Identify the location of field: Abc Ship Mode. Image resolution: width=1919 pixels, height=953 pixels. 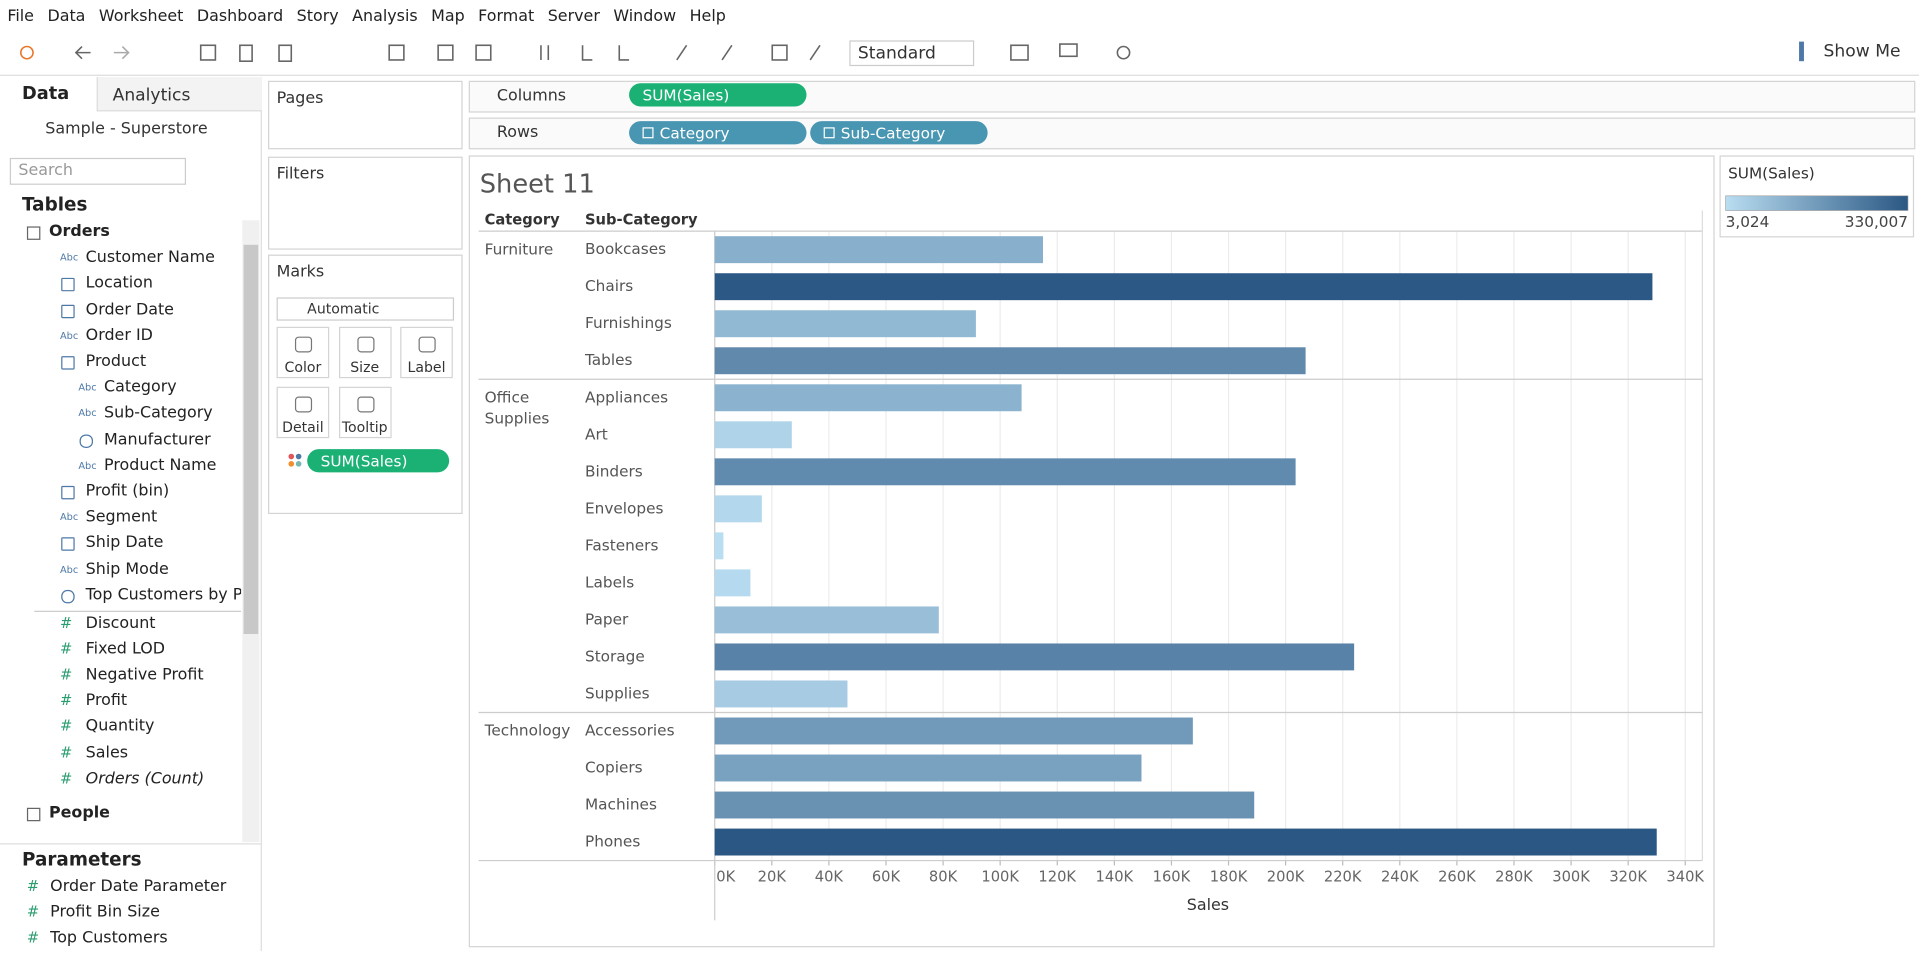
(120, 571).